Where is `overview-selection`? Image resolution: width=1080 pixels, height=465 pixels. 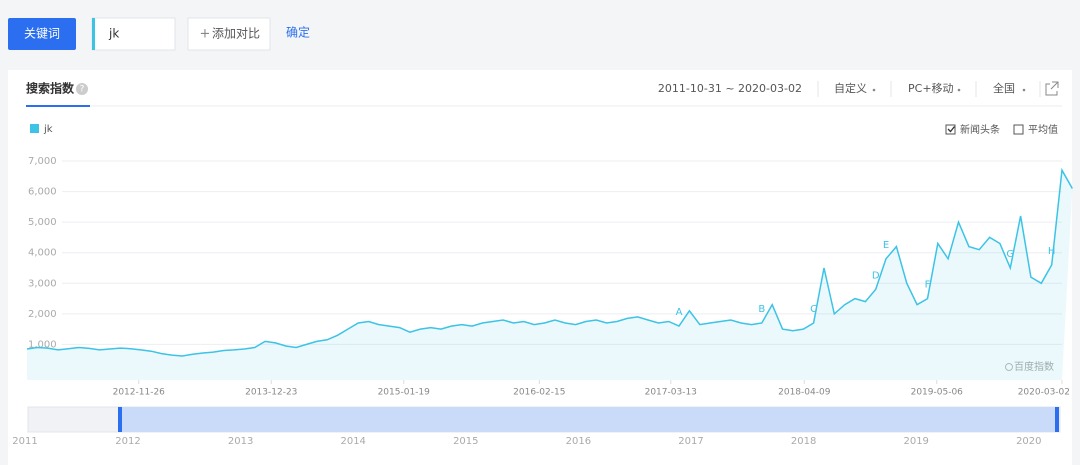
overview-selection is located at coordinates (589, 419).